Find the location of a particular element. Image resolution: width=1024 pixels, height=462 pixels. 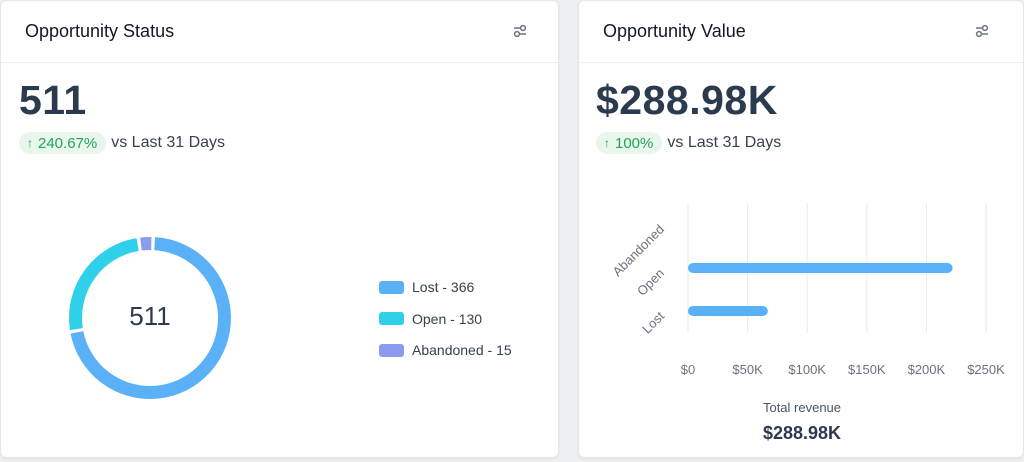

delta-value: 100% is located at coordinates (634, 143).